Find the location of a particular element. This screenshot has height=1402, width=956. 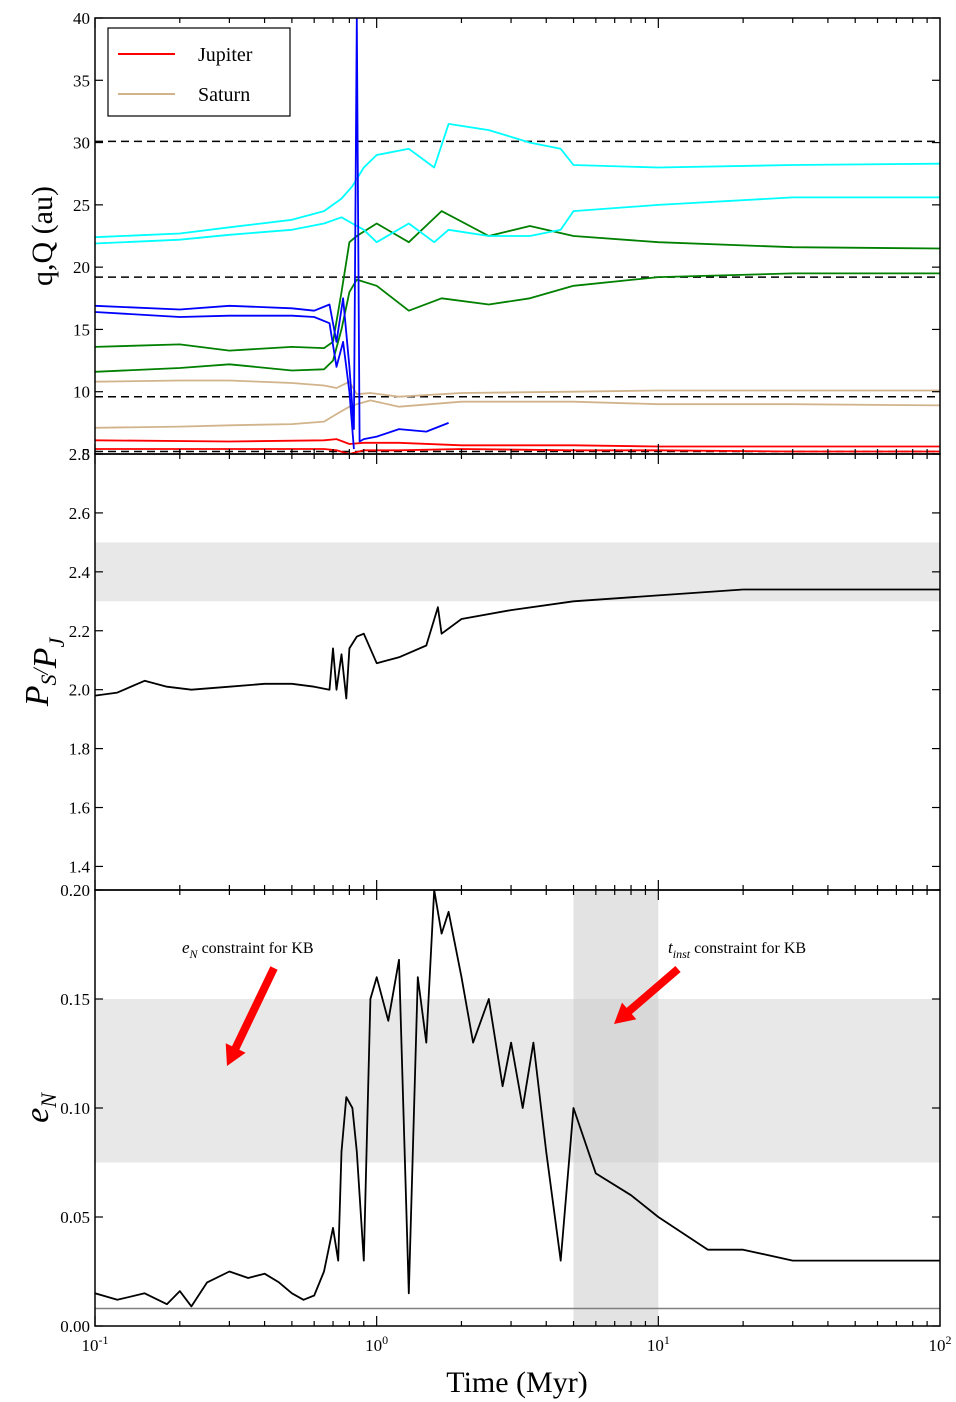

y-tick-label: 1.6 is located at coordinates (79, 808).